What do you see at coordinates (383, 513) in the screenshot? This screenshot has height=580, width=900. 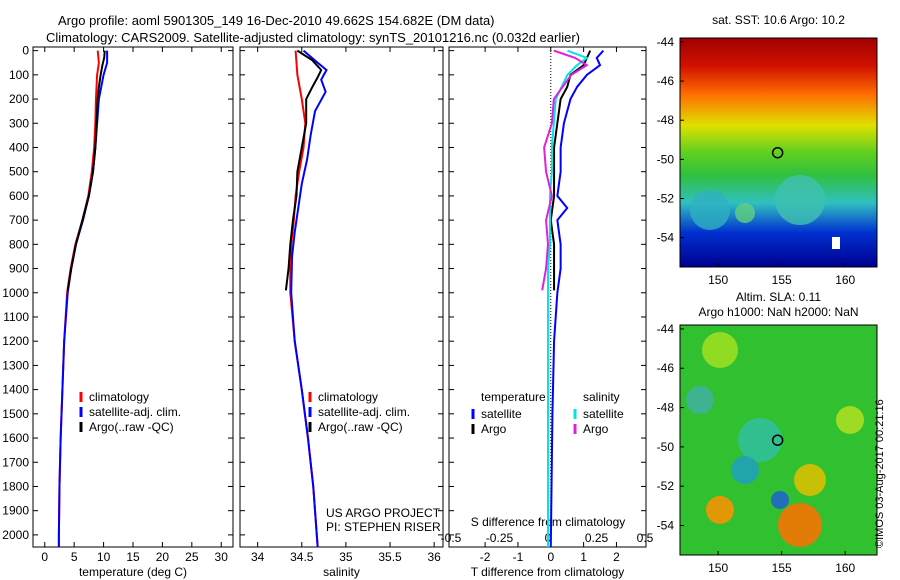 I see `annotation-project: US ARGO PROJECT` at bounding box center [383, 513].